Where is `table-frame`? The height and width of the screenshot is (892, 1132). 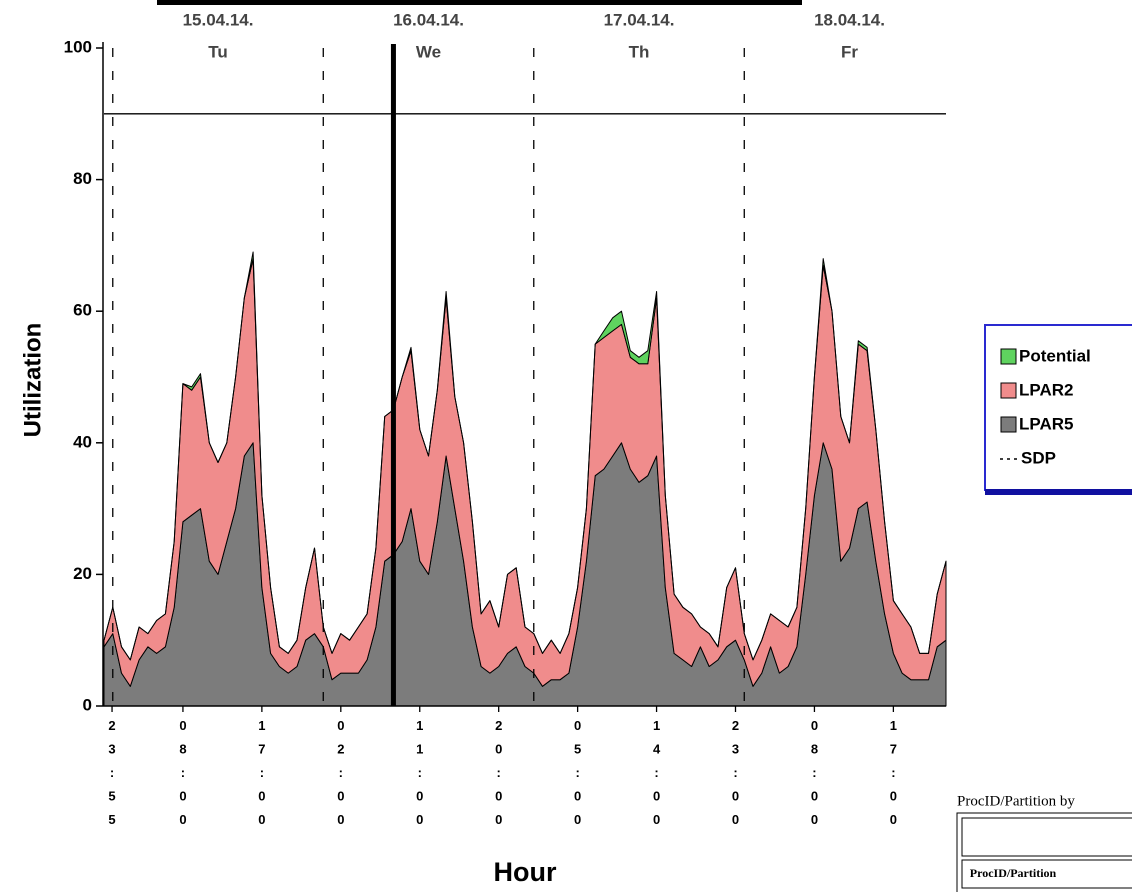
table-frame is located at coordinates (1044, 852).